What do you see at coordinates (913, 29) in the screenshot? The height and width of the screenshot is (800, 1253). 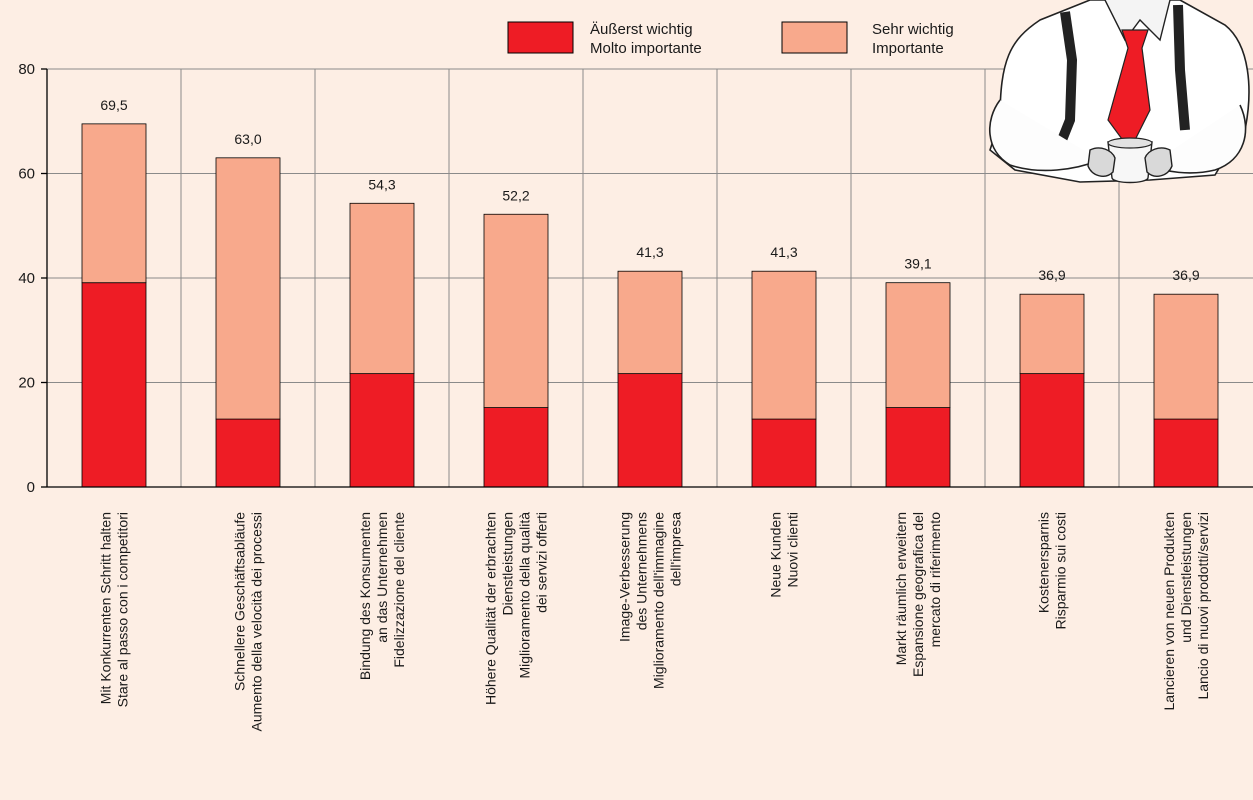 I see `legend-label-very-important-de: Sehr wichtig` at bounding box center [913, 29].